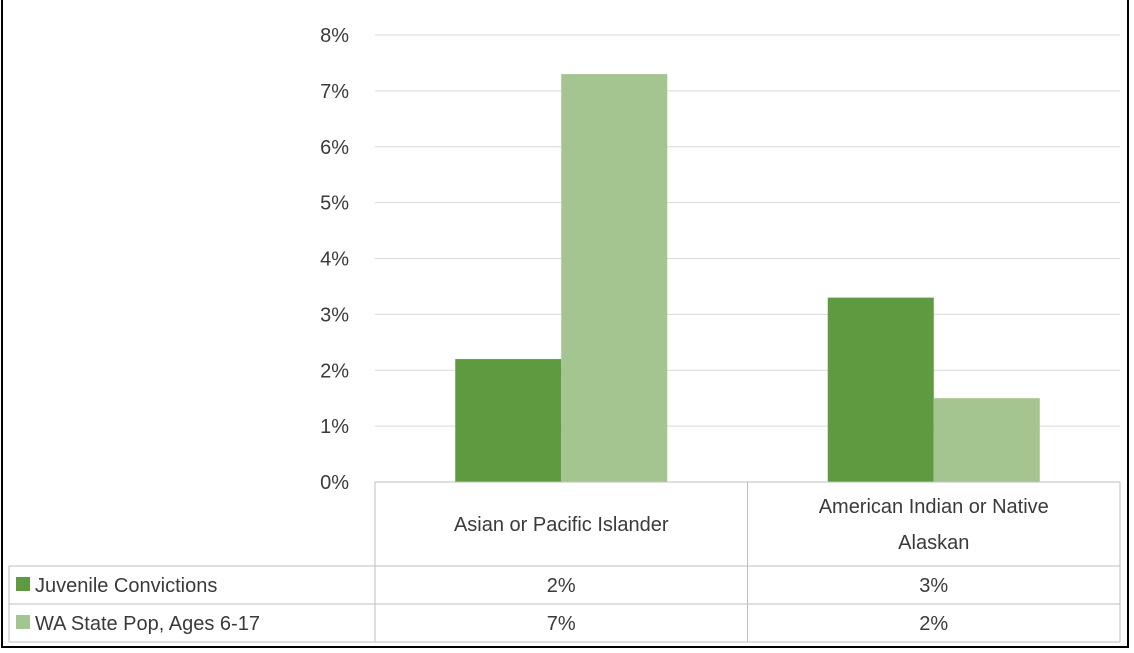 This screenshot has width=1134, height=653. I want to click on x-category-label: American Indian or Native, so click(934, 507).